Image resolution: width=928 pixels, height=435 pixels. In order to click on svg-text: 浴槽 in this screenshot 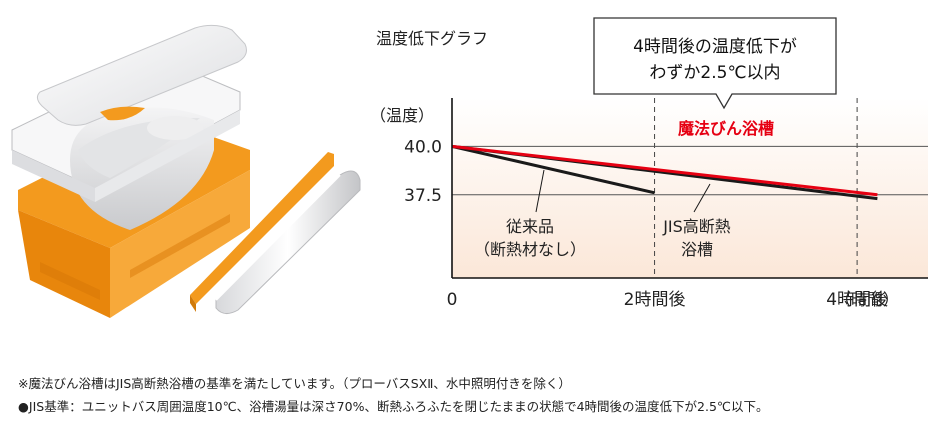, I will do `click(697, 249)`.